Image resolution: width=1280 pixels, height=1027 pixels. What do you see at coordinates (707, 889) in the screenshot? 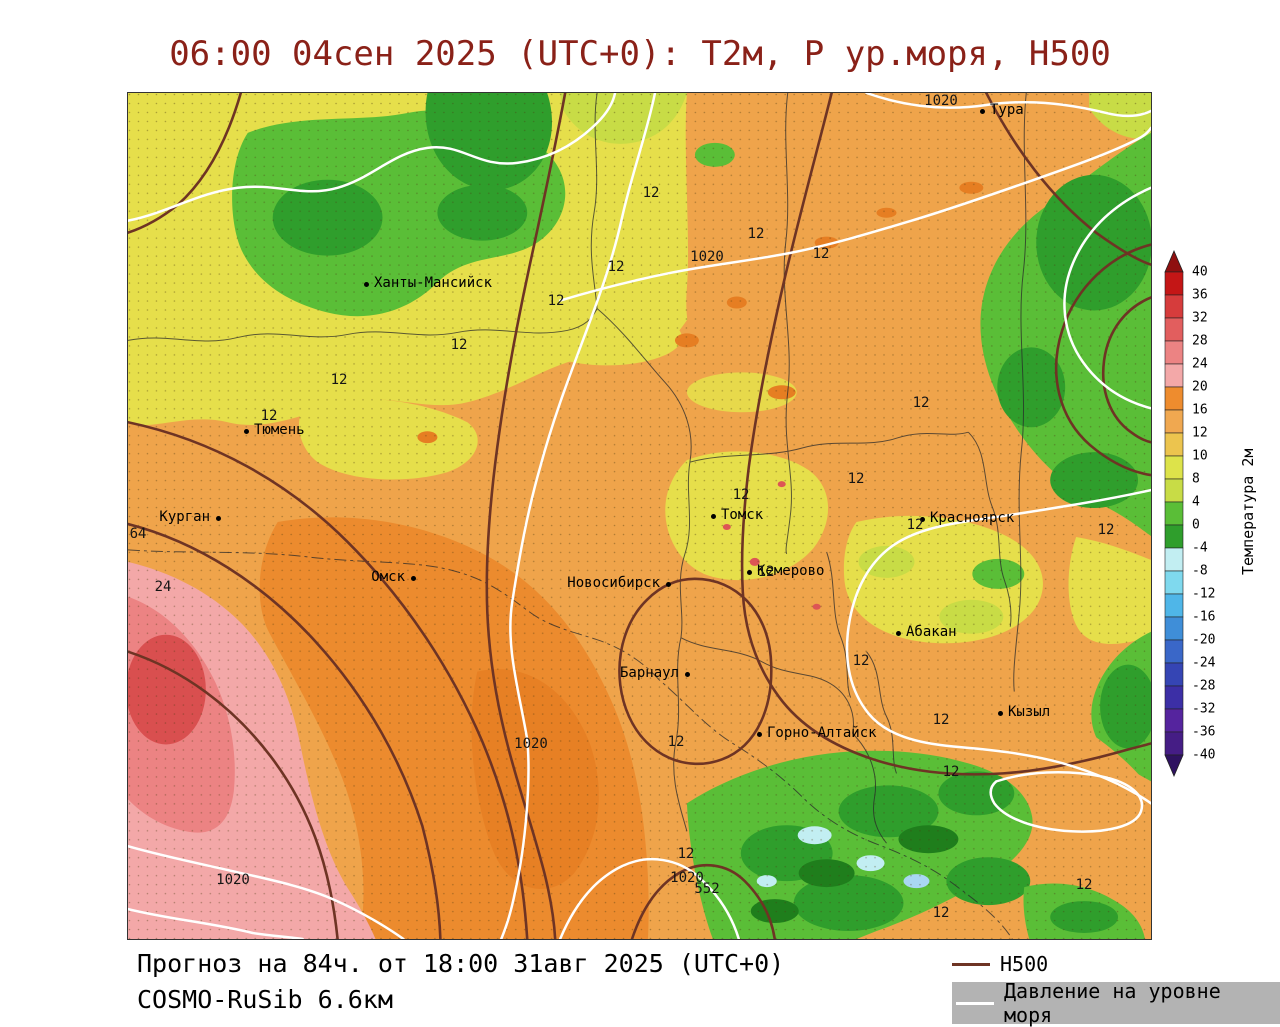
I see `contour-label-h500: 552` at bounding box center [707, 889].